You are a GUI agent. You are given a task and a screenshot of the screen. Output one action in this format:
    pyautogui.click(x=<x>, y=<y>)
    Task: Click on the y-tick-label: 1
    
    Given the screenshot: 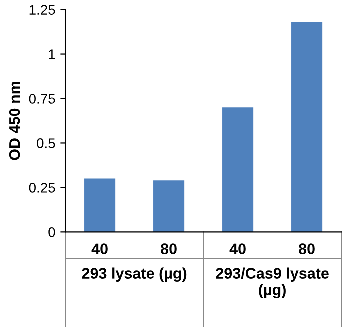 What is the action you would take?
    pyautogui.click(x=52, y=55)
    